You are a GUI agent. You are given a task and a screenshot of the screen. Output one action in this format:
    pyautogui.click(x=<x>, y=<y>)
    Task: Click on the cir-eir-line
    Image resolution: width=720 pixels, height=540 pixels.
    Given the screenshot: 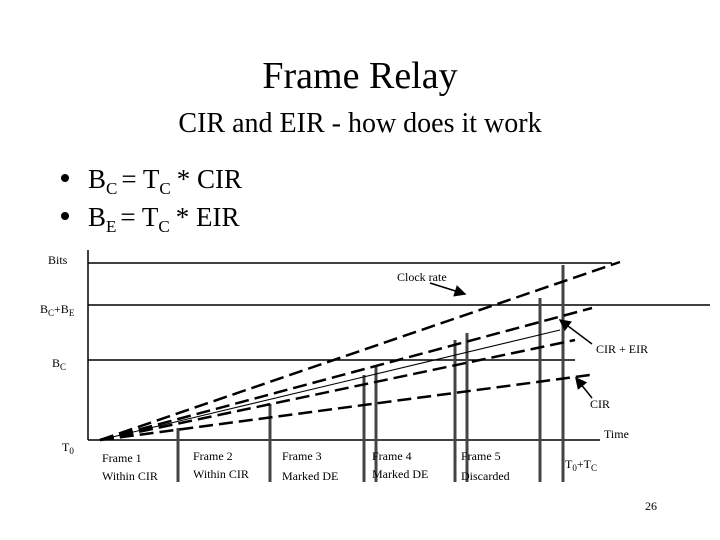 What is the action you would take?
    pyautogui.click(x=337, y=390)
    